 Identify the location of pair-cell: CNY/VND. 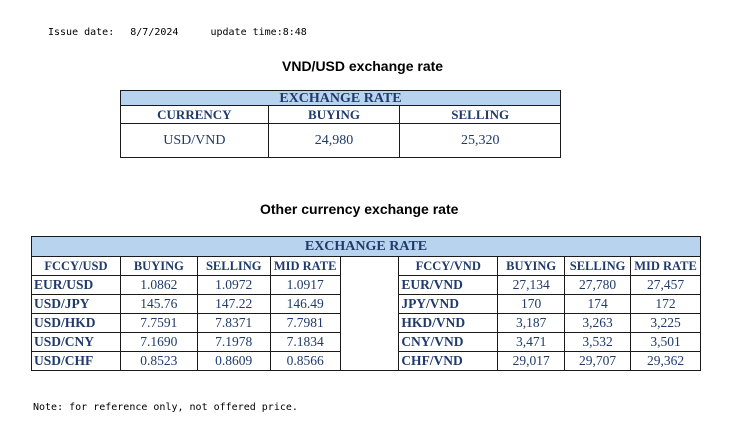
(448, 342).